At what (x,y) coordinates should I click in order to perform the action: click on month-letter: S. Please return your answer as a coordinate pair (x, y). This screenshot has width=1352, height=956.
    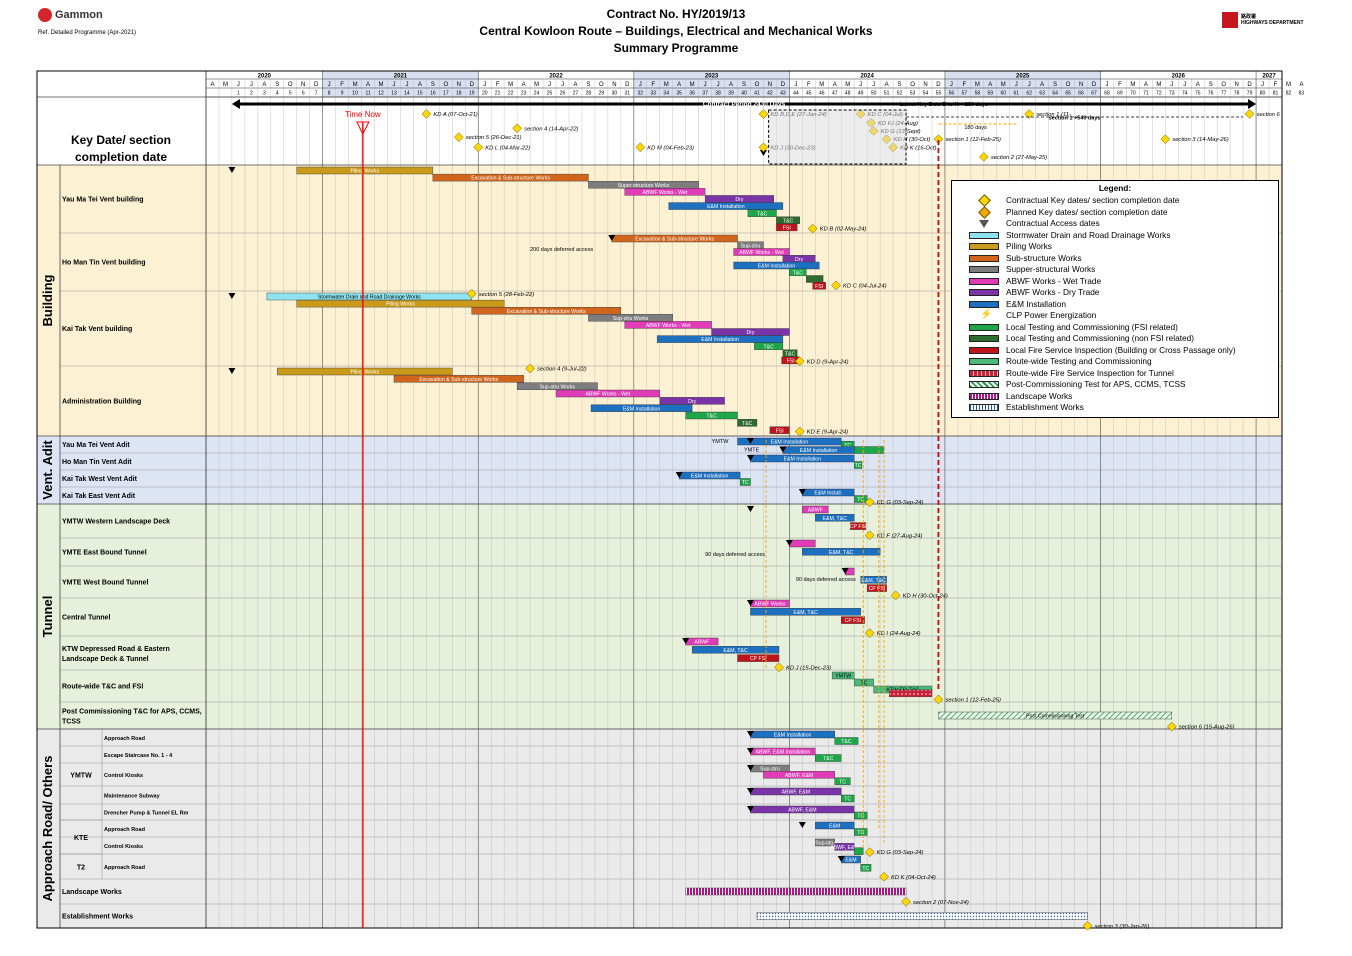
    Looking at the image, I should click on (744, 85).